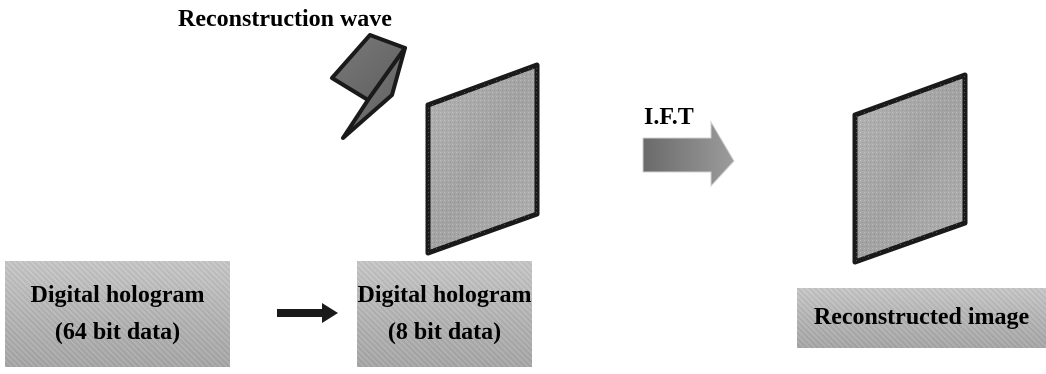  Describe the element at coordinates (117, 294) in the screenshot. I see `hologram-64bit-title: Digital hologram` at that location.